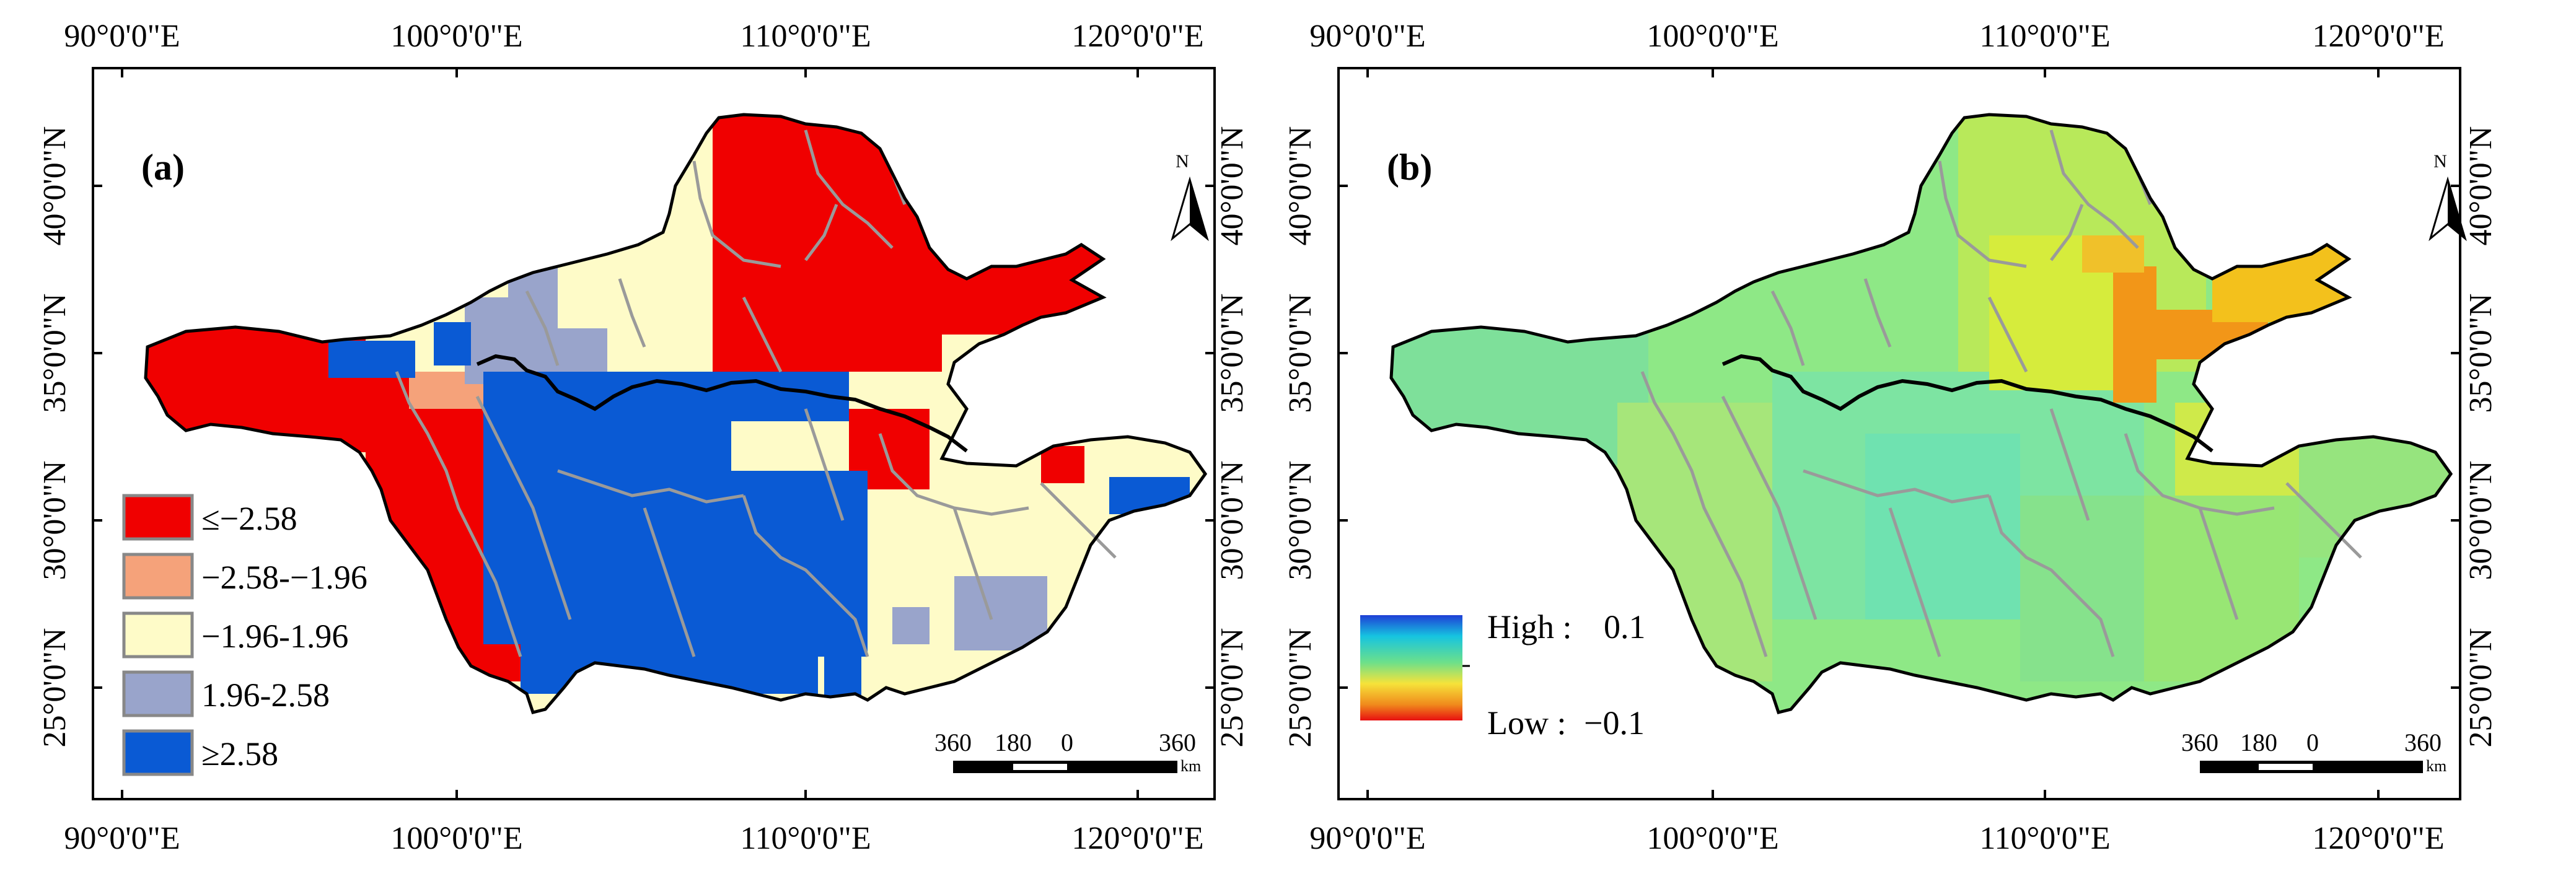 This screenshot has width=2576, height=884. What do you see at coordinates (1503, 675) in the screenshot?
I see `legend-b: High : 0.1 Low : −0.1` at bounding box center [1503, 675].